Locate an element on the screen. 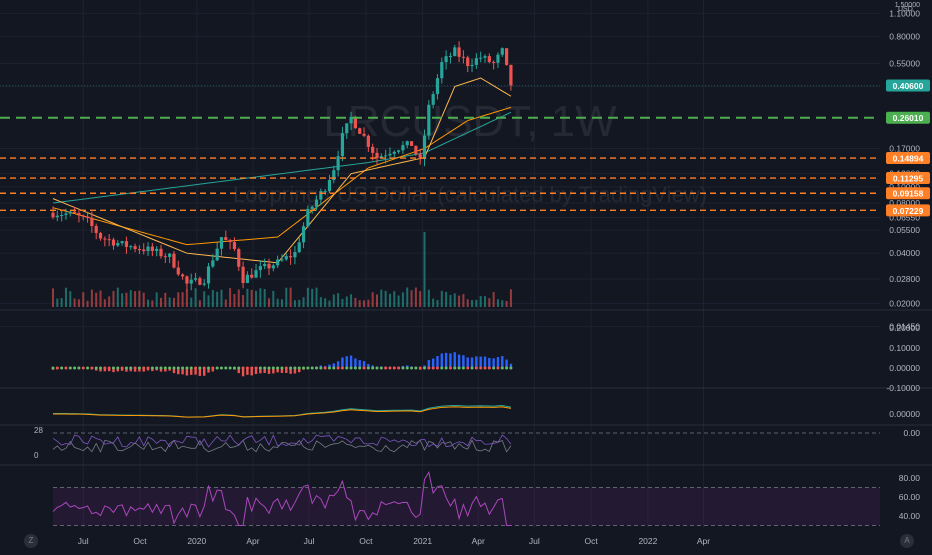 The width and height of the screenshot is (932, 555). price-tick-label: 0.55000 is located at coordinates (904, 64).